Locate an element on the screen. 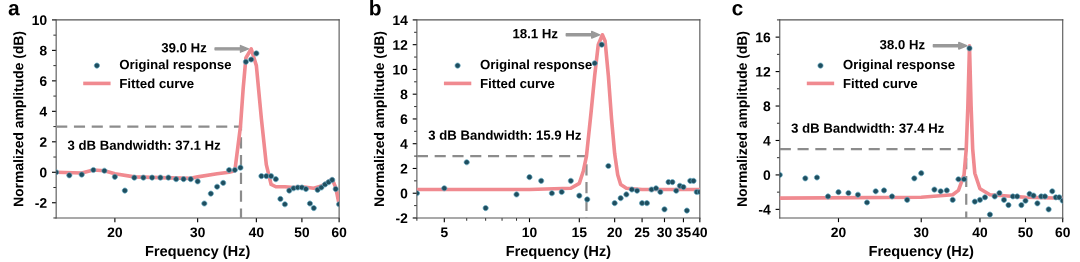 The height and width of the screenshot is (262, 1080). x-tick-label: 5 is located at coordinates (444, 232).